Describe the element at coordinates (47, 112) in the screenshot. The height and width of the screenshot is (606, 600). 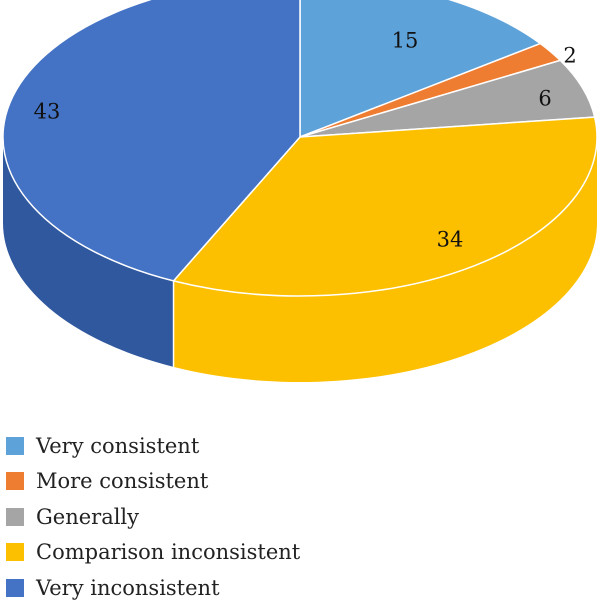
I see `data-label-very-inconsistent: 43` at that location.